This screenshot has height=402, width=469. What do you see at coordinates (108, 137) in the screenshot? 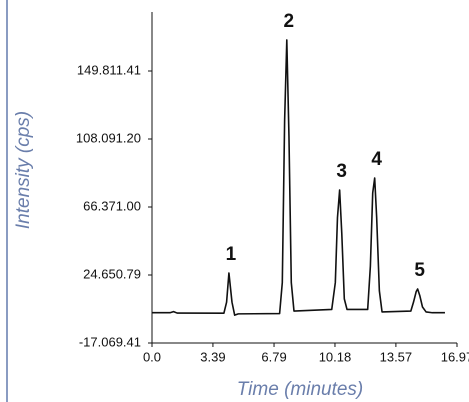
I see `y-tick-label: 108.091.20` at bounding box center [108, 137].